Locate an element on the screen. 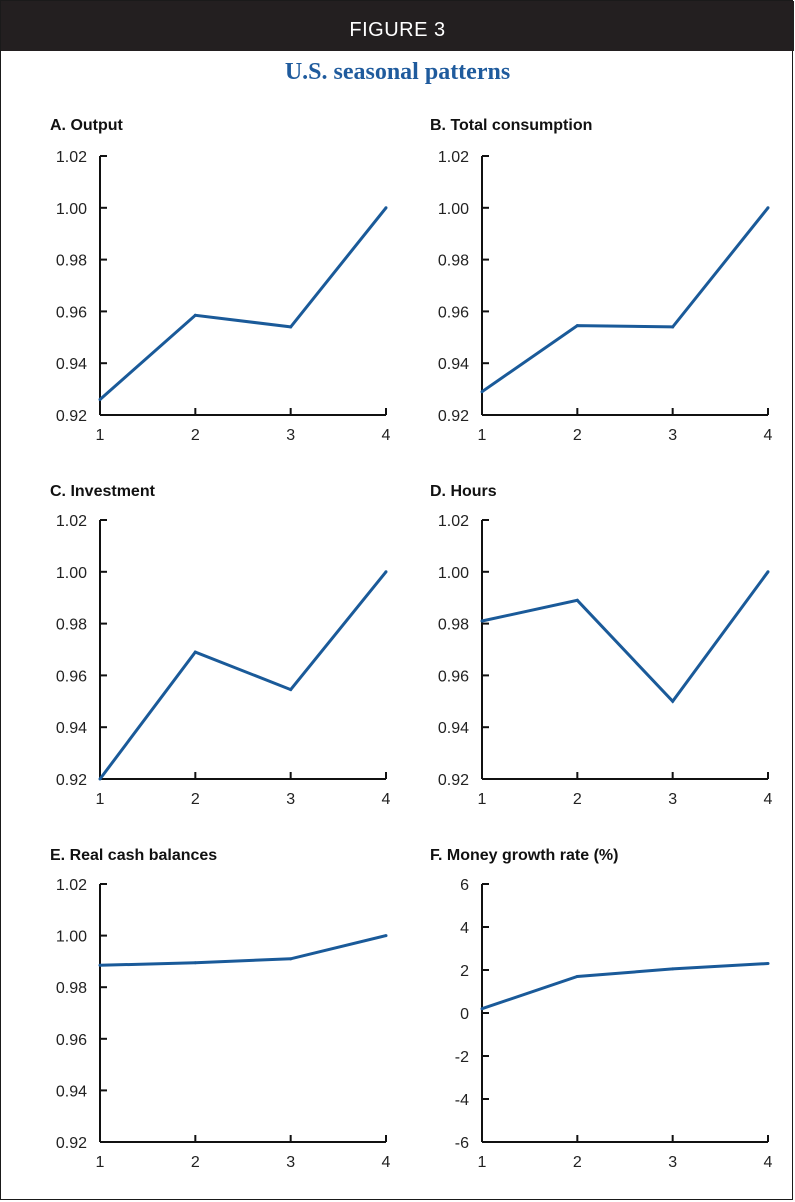 The width and height of the screenshot is (795, 1202). panel-title: F. Money growth rate (%) is located at coordinates (524, 855).